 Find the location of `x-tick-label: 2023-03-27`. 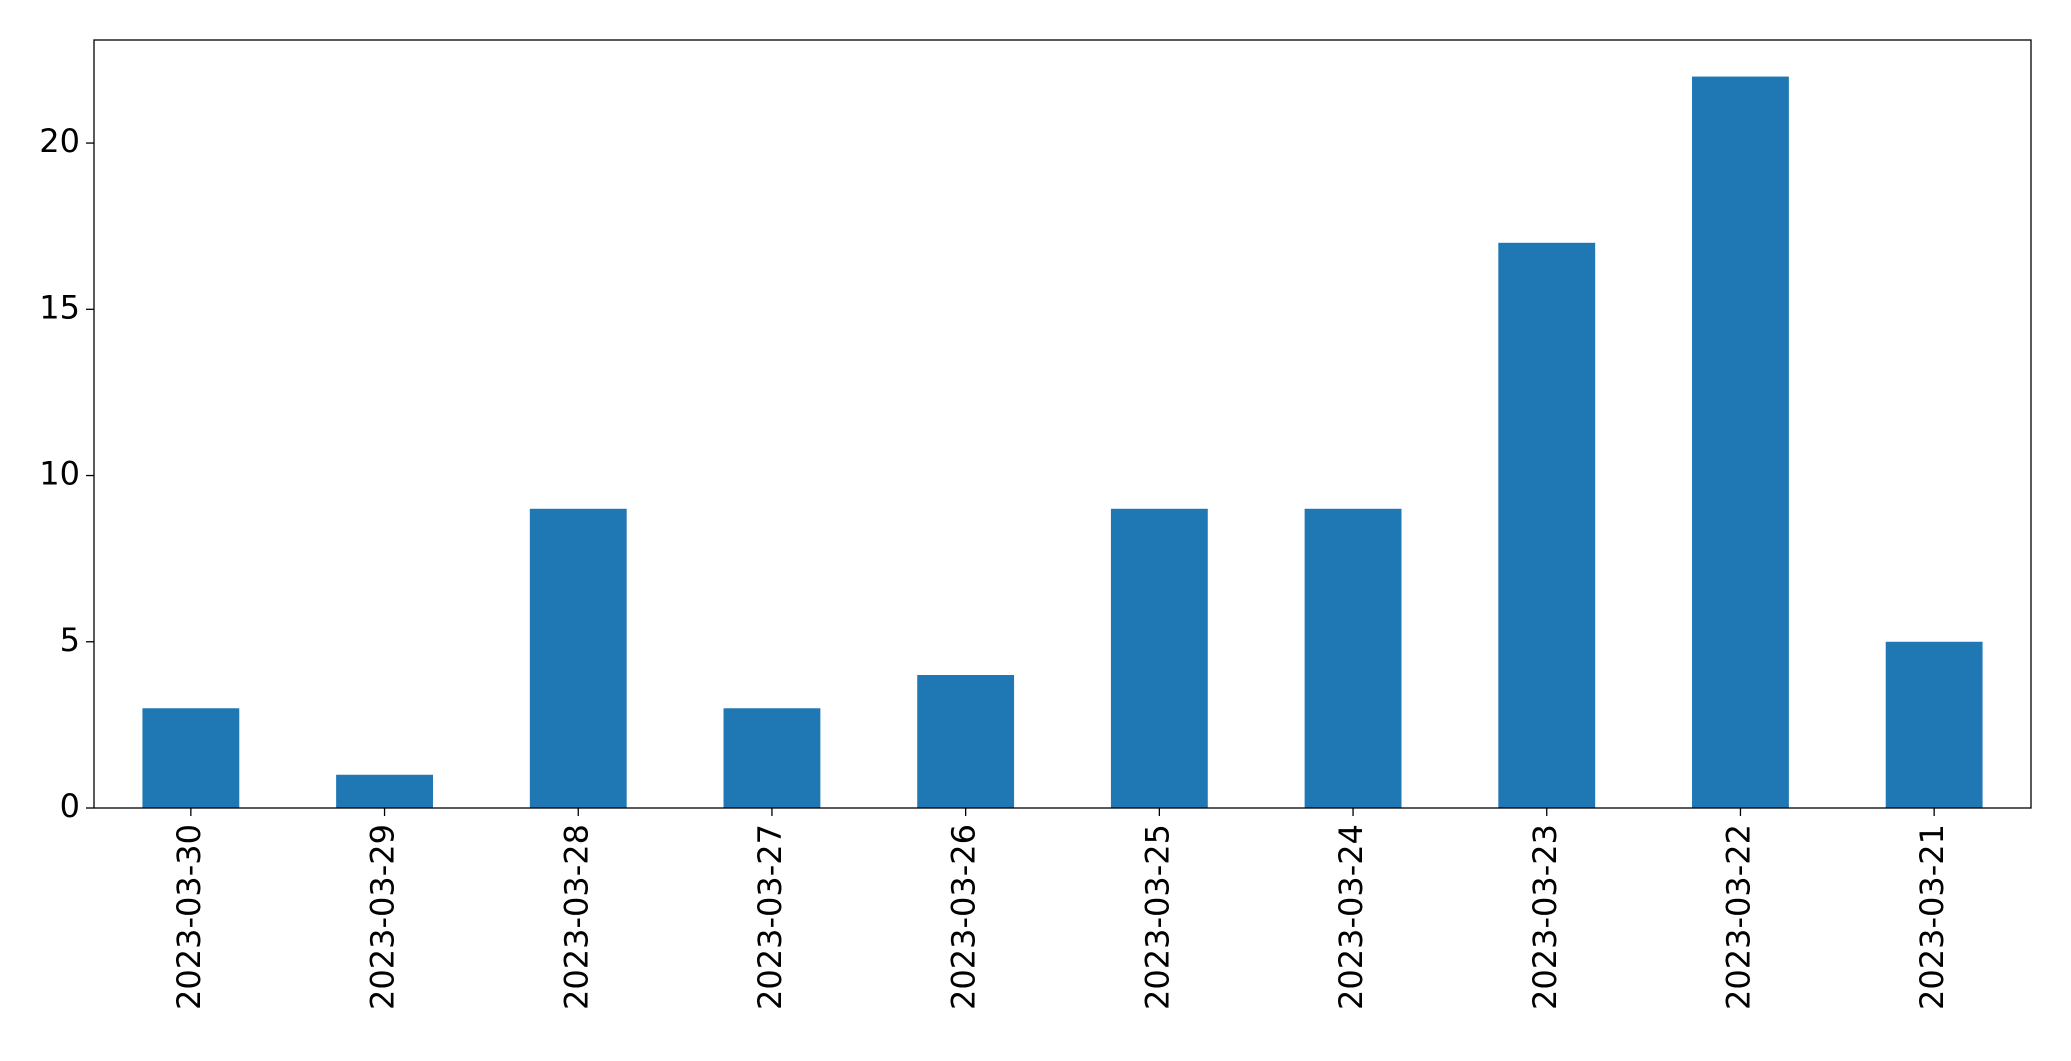

x-tick-label: 2023-03-27 is located at coordinates (770, 917).